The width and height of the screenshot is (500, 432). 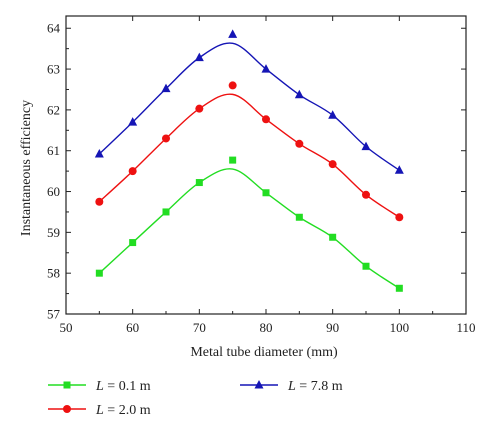 I want to click on y-tick-label: 59, so click(x=53, y=232).